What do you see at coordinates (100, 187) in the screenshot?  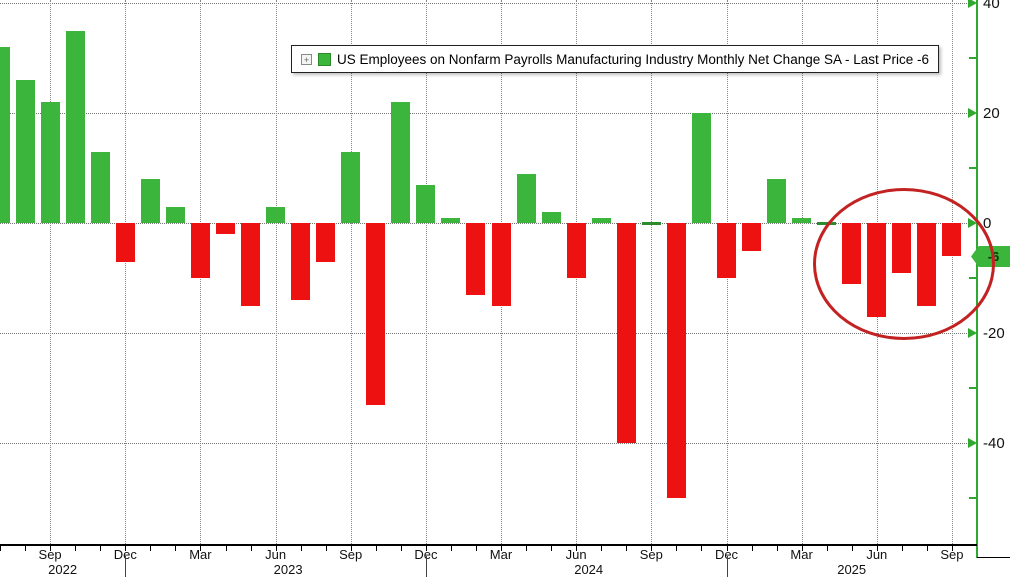 I see `bar-nov-2022` at bounding box center [100, 187].